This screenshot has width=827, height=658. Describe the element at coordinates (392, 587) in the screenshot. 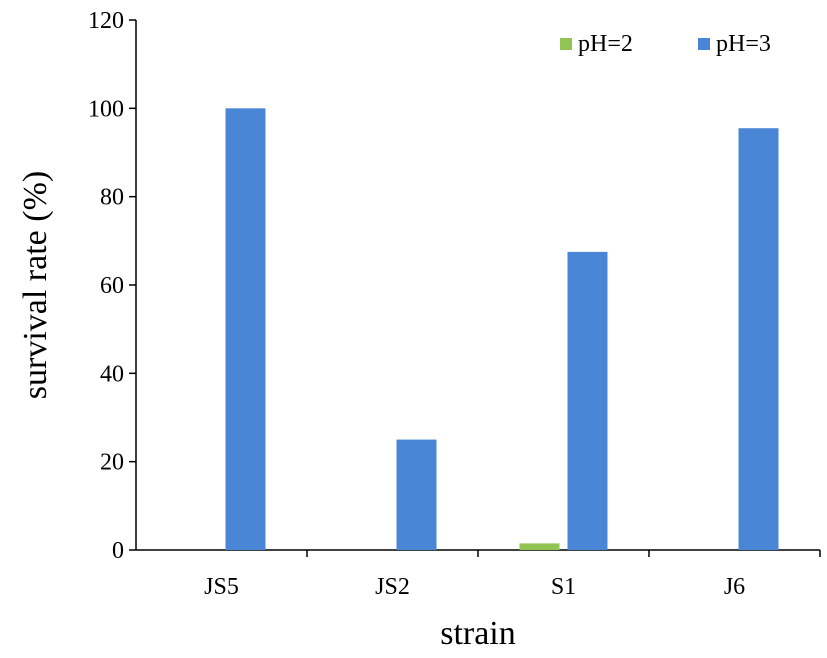

I see `x-tick-label: JS2` at that location.